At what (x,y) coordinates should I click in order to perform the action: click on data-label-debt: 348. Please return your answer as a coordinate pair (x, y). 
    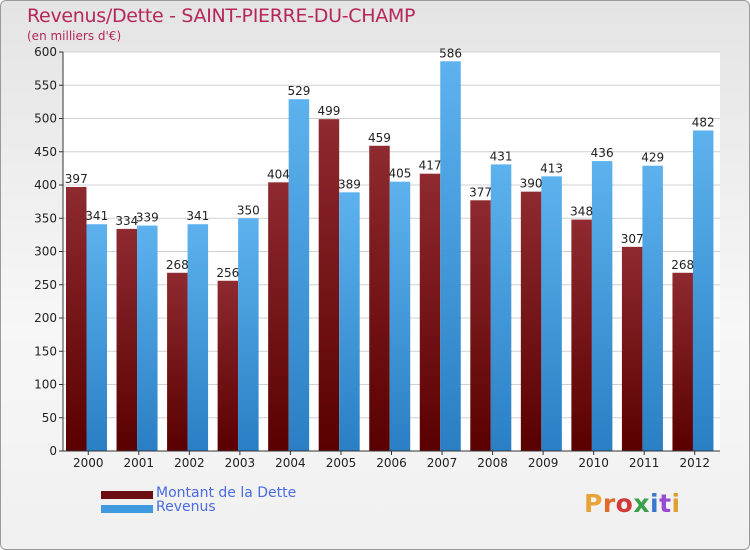
    Looking at the image, I should click on (581, 212).